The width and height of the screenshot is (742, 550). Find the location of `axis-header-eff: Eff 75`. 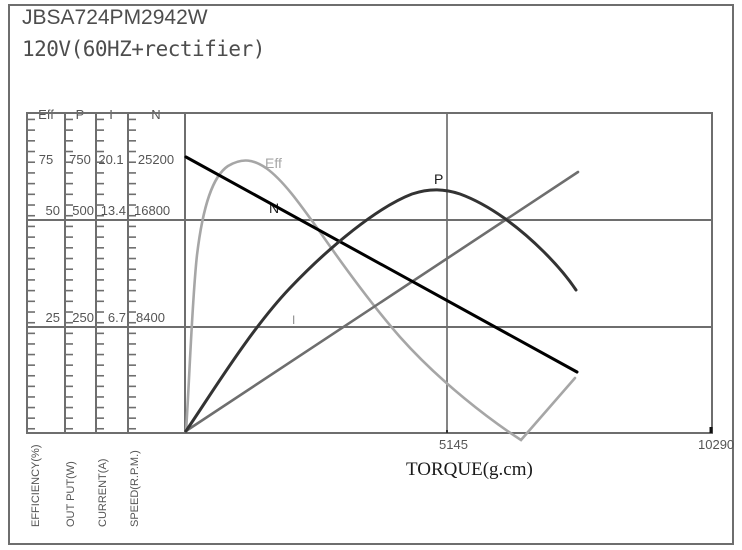

axis-header-eff: Eff 75 is located at coordinates (46, 137).